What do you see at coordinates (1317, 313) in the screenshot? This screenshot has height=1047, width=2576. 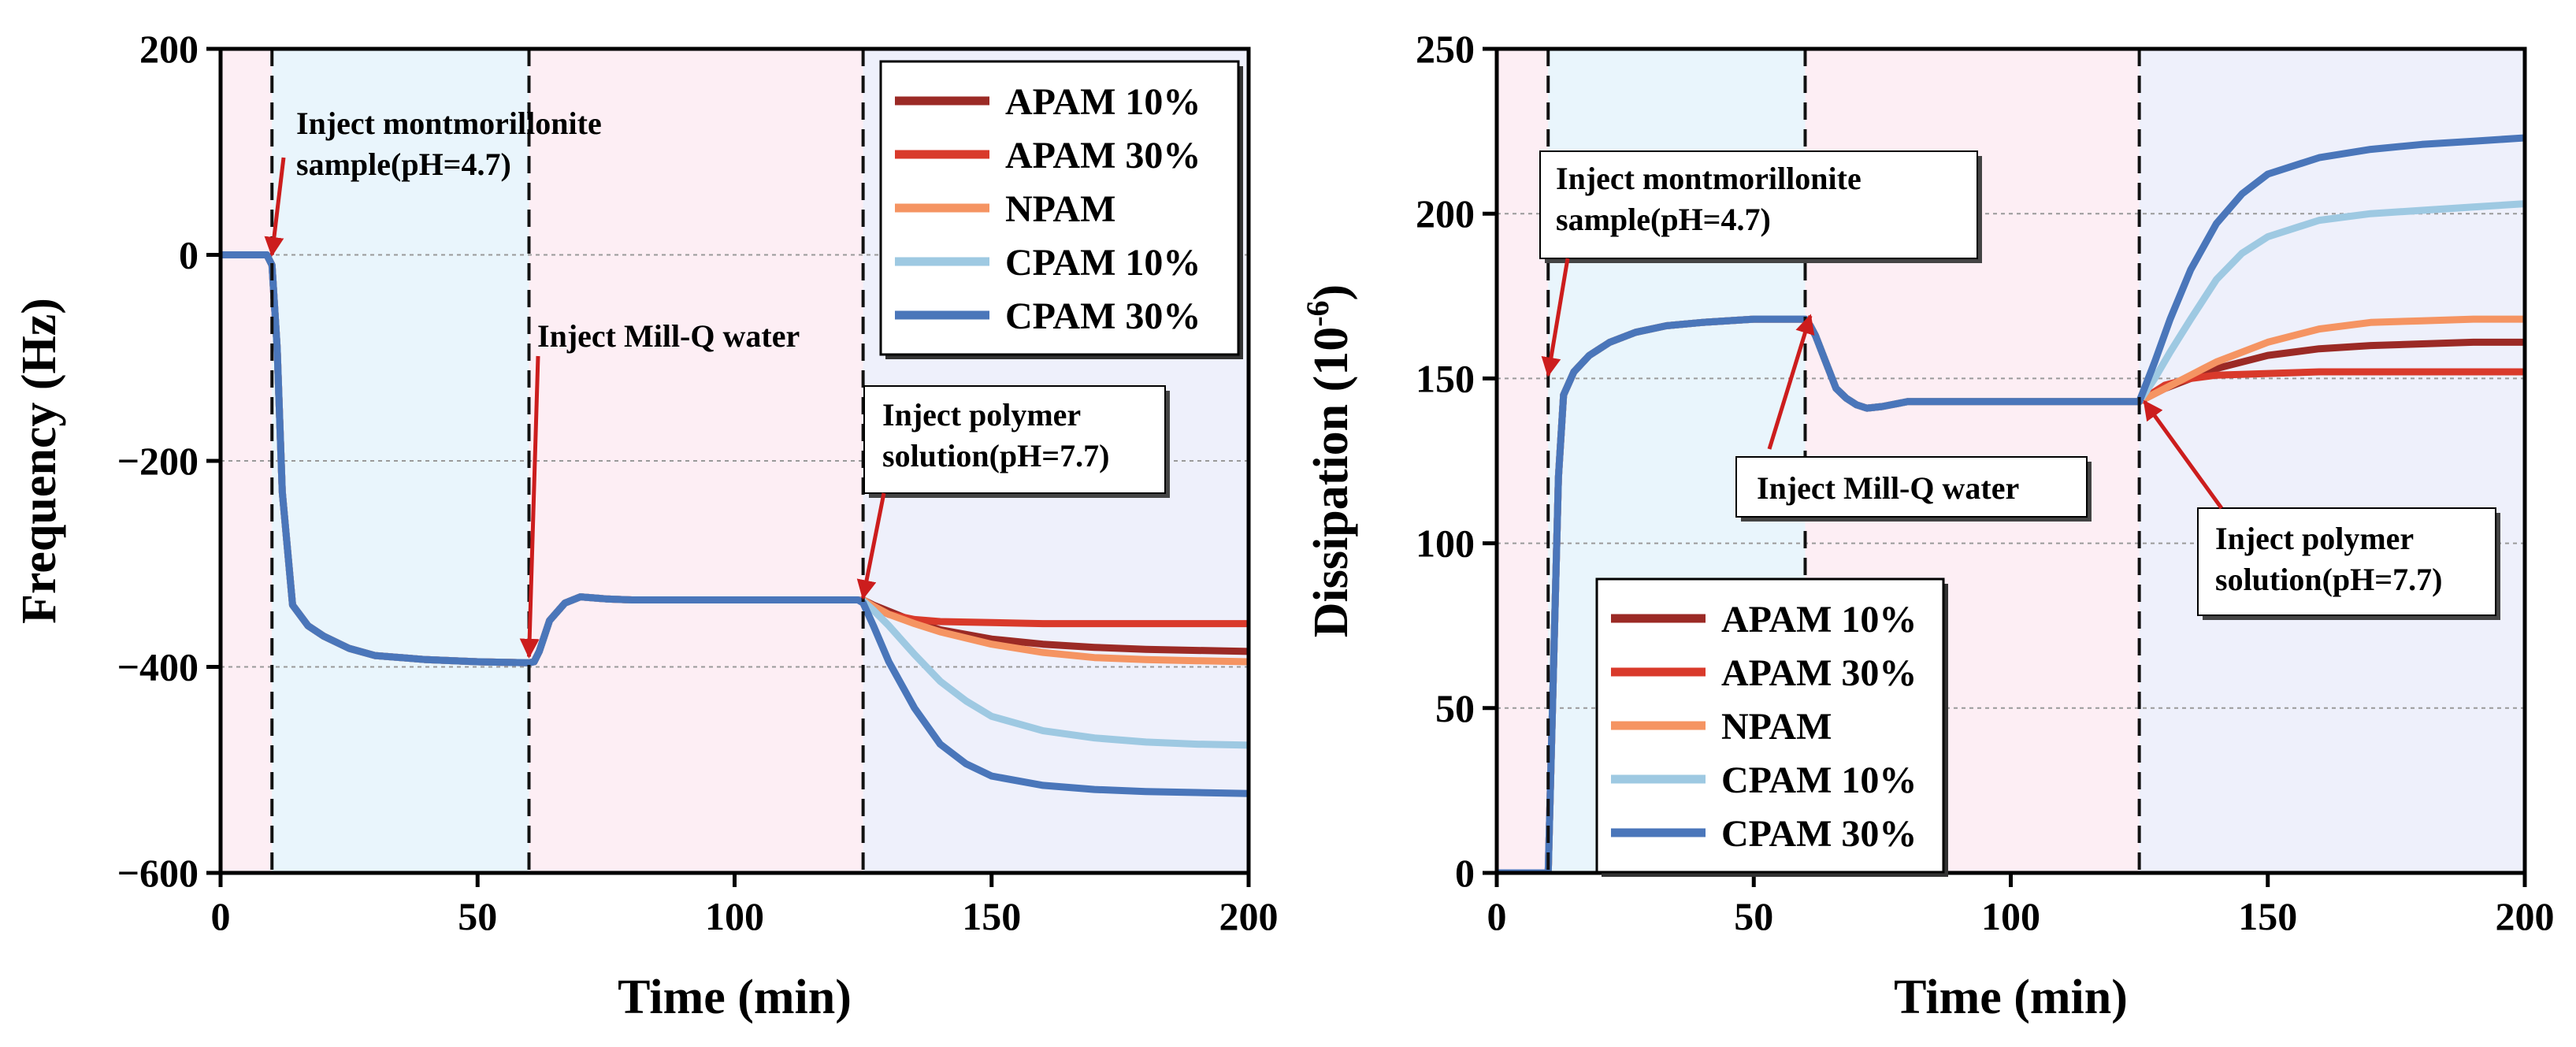 I see `y-axis-title-exponent: -6` at bounding box center [1317, 313].